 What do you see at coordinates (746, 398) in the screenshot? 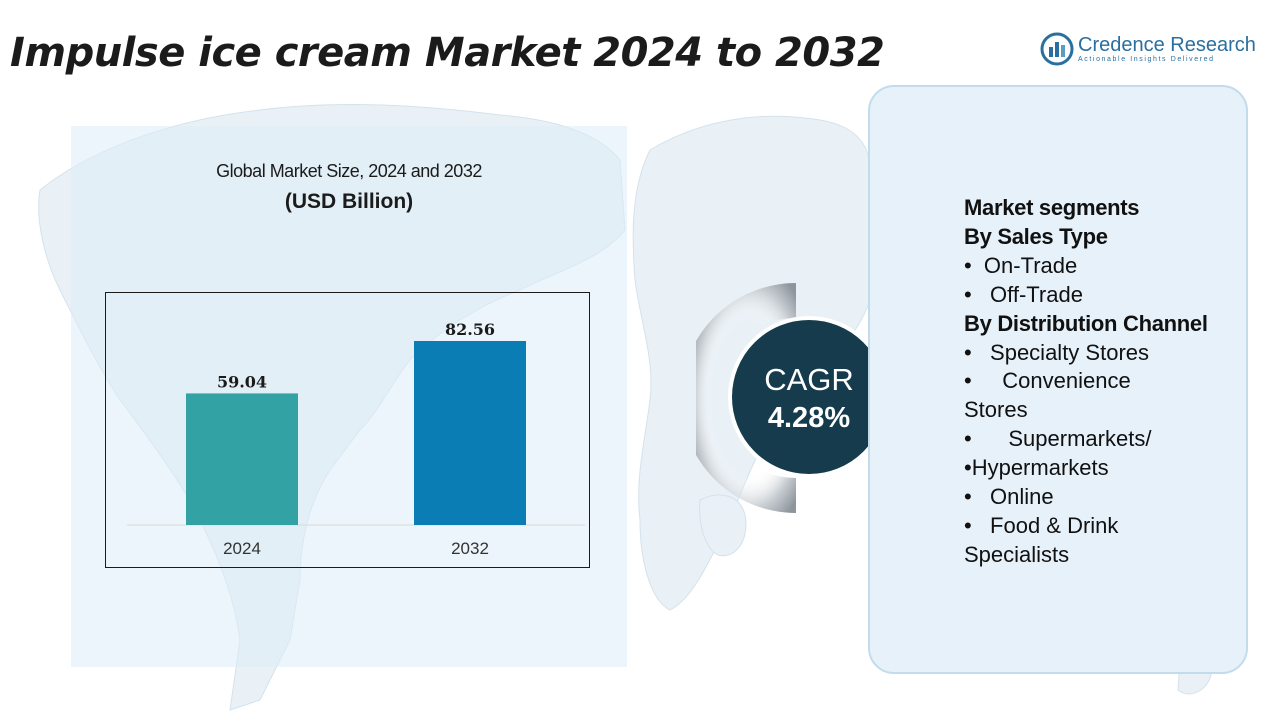
I see `cagr-ring-decoration` at bounding box center [746, 398].